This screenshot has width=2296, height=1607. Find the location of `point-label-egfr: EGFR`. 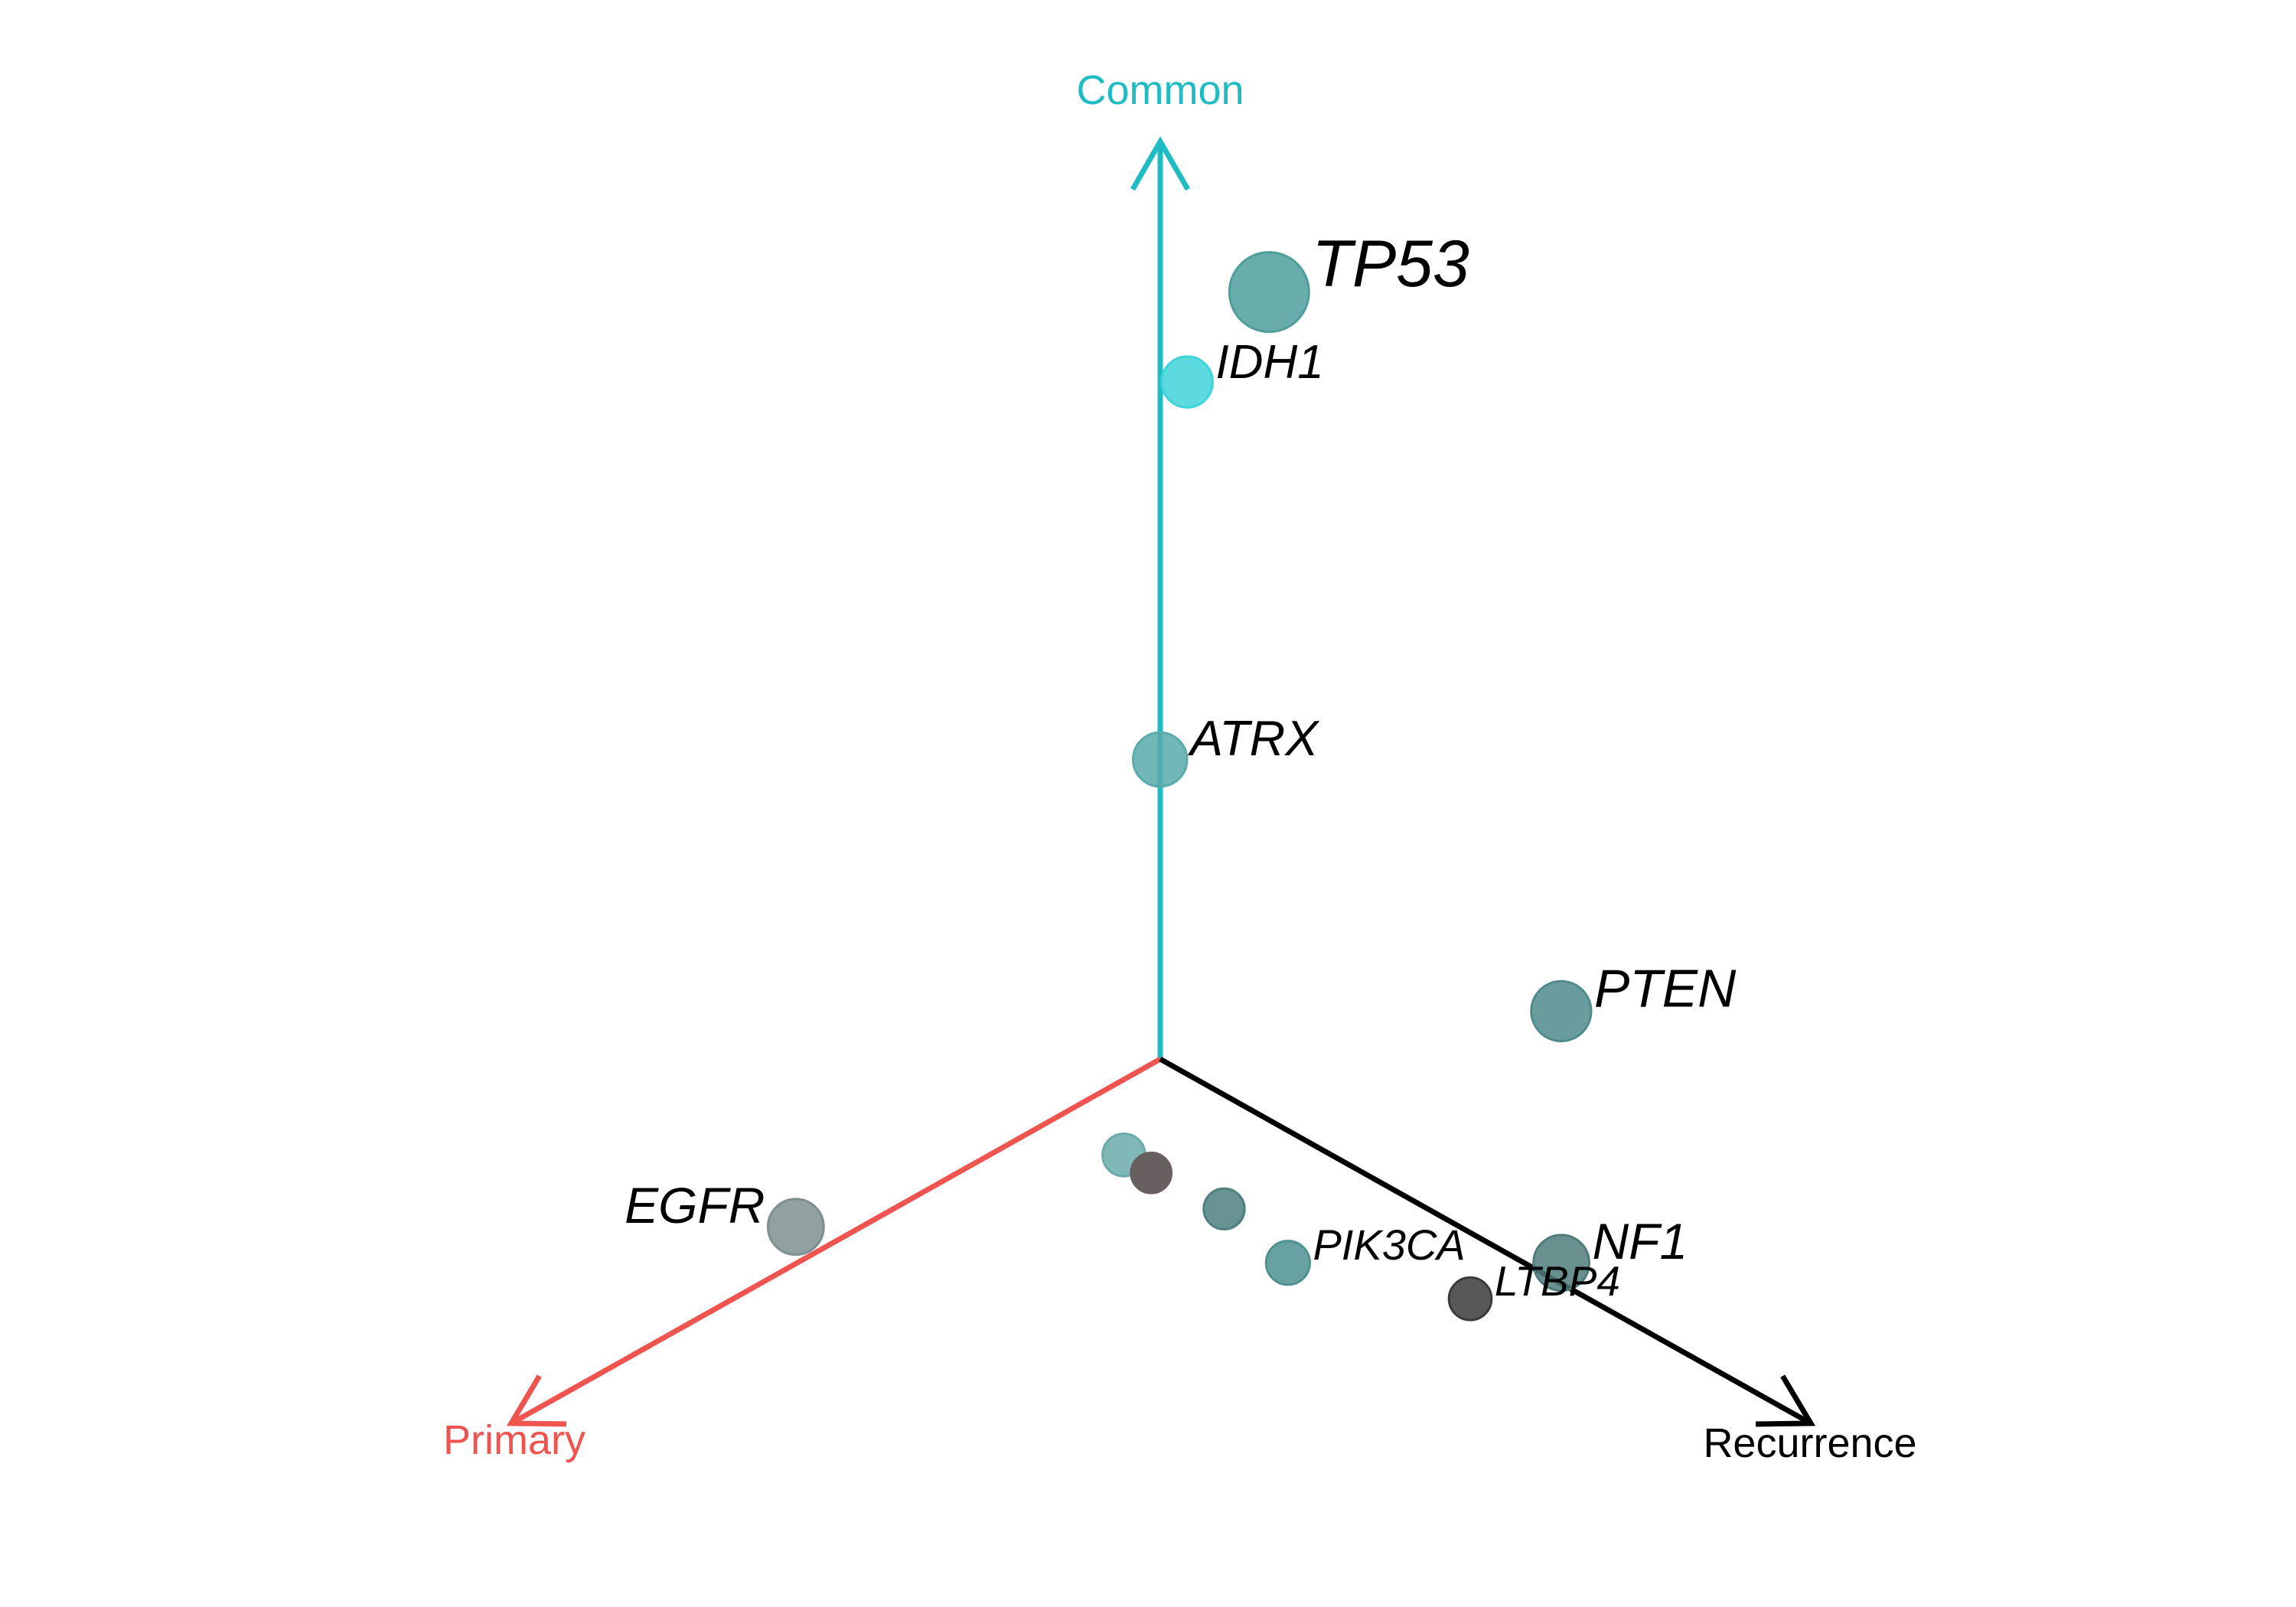

point-label-egfr: EGFR is located at coordinates (695, 1205).